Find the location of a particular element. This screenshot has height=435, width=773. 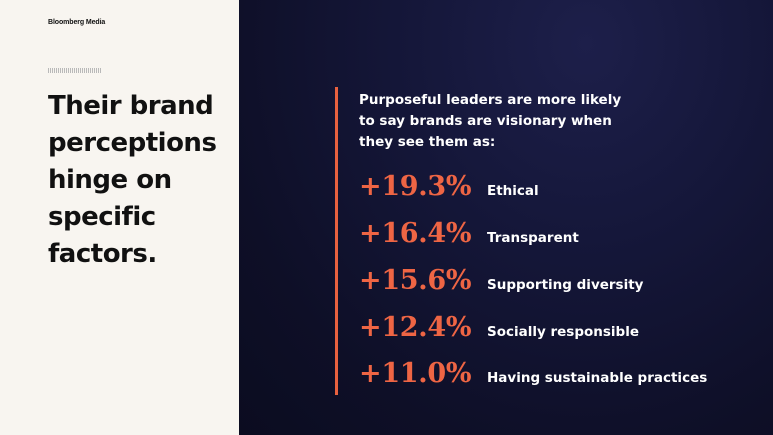

accent-bar is located at coordinates (336, 241).